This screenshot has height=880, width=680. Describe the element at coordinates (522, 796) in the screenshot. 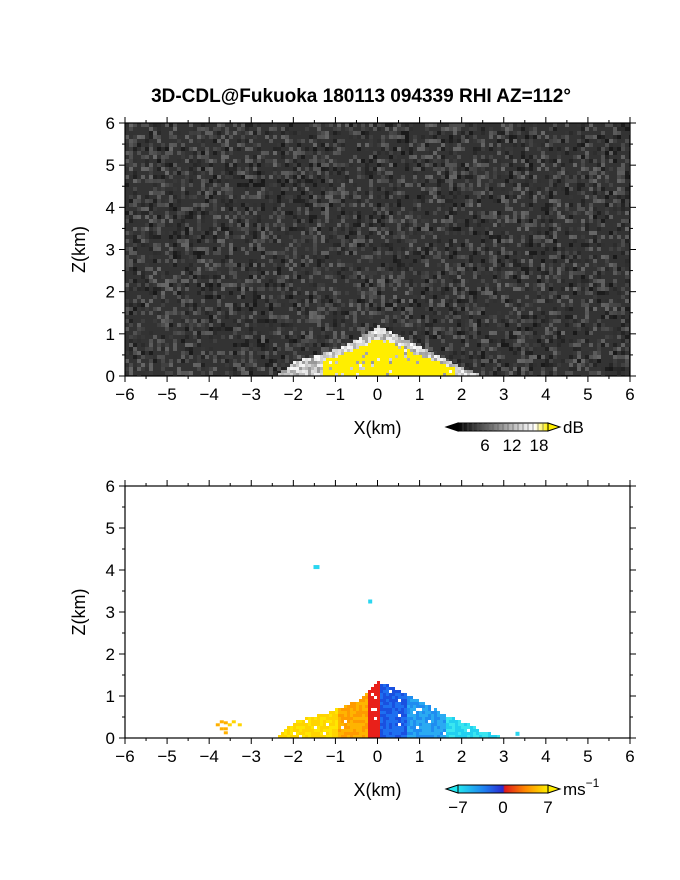

I see `colorbar: −7 0 7 ms−1` at that location.